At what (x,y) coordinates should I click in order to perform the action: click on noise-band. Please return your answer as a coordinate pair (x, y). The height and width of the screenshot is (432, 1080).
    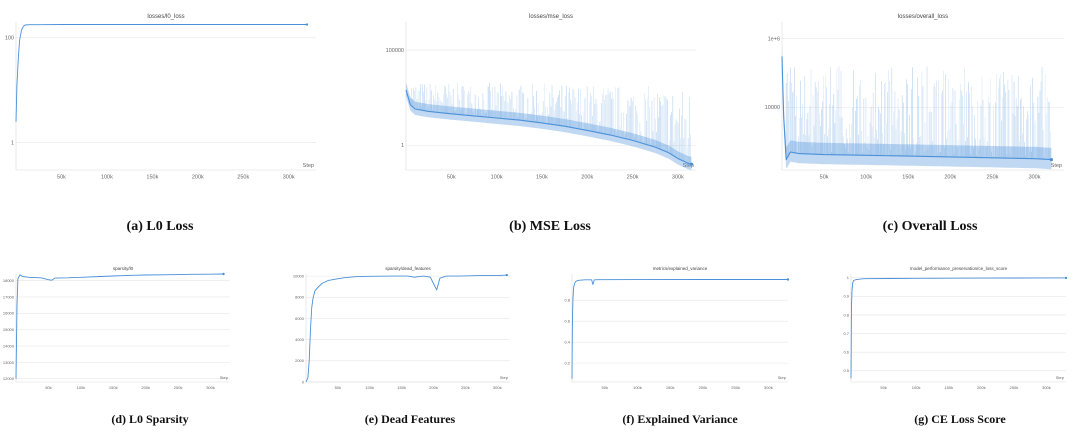
    Looking at the image, I should click on (917, 107).